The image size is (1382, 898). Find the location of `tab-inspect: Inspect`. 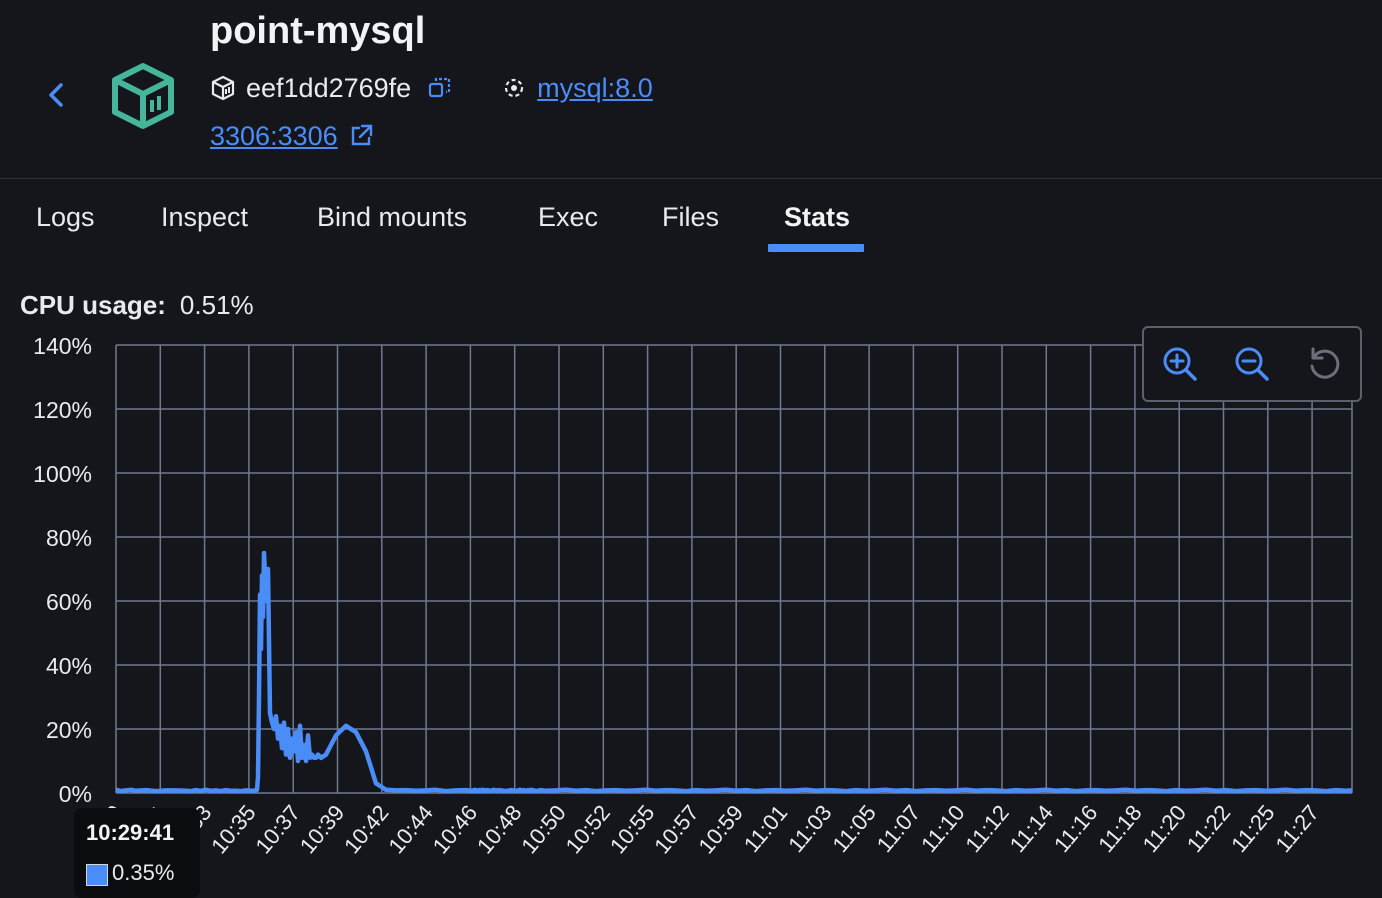

tab-inspect: Inspect is located at coordinates (205, 217).